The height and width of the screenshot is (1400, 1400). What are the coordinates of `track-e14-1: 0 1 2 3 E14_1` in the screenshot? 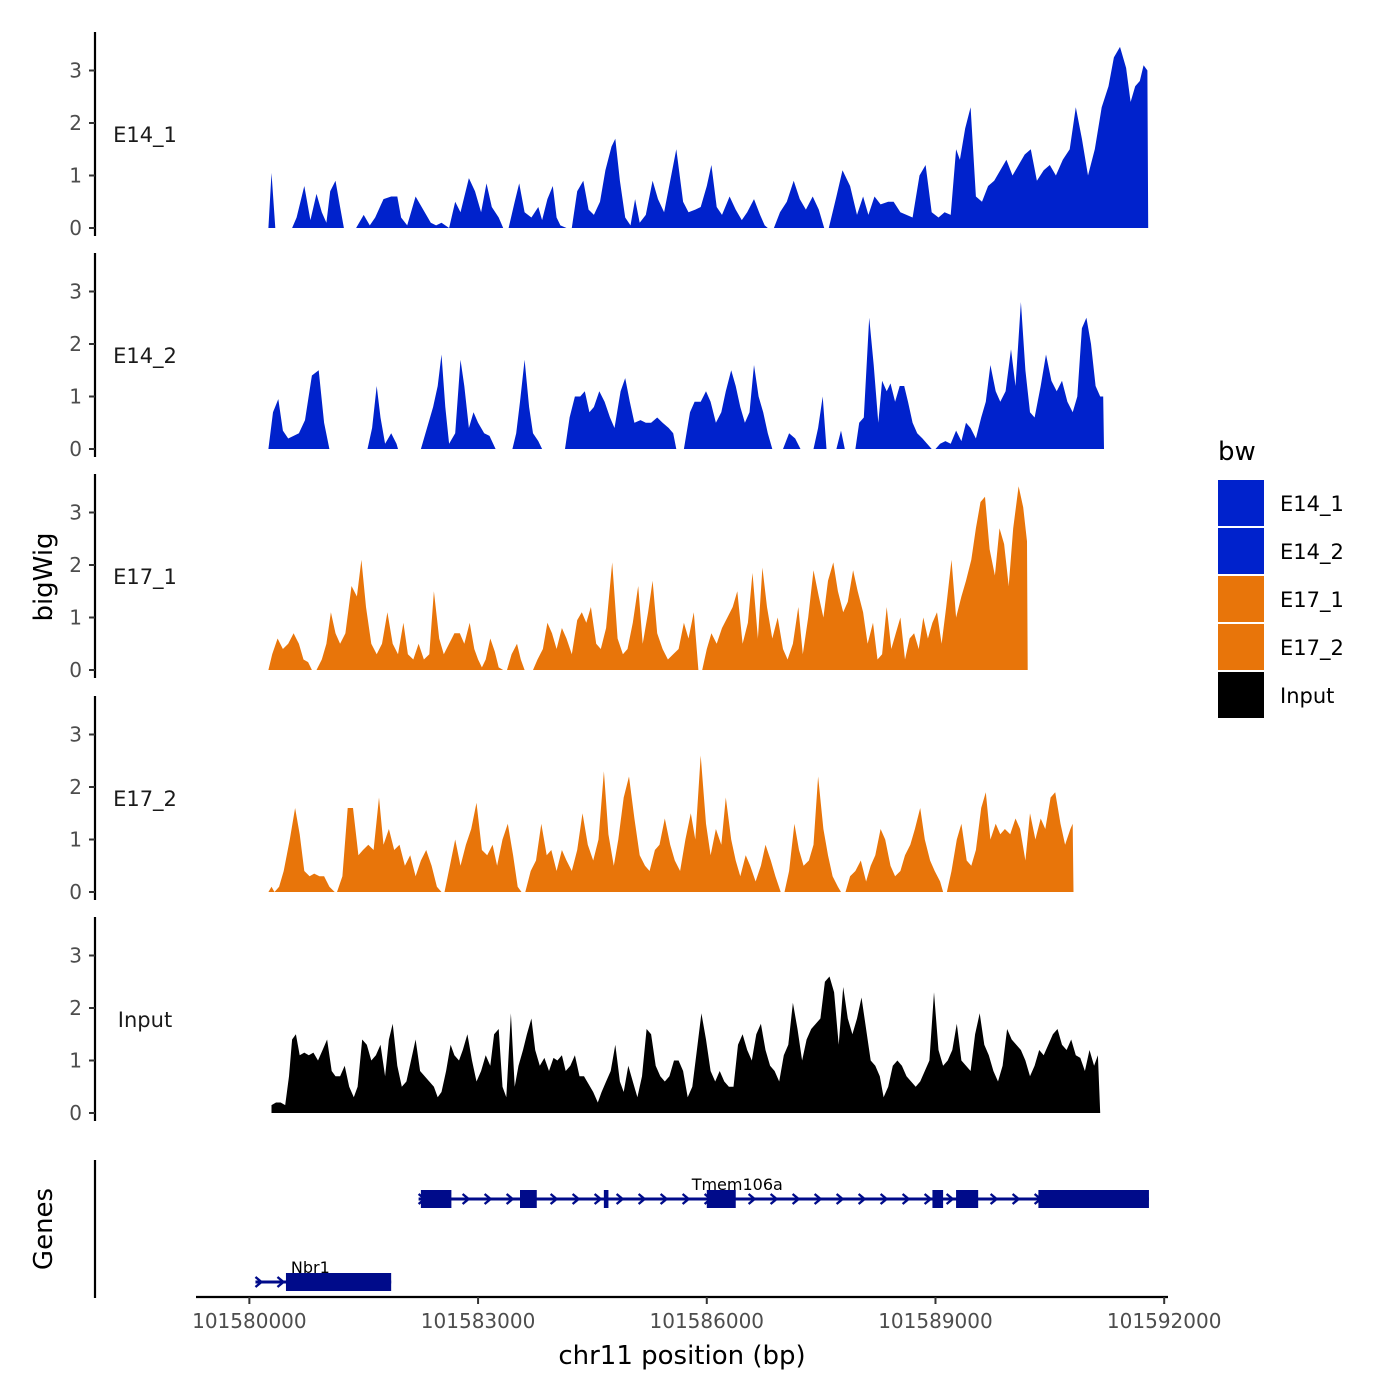 It's located at (609, 136).